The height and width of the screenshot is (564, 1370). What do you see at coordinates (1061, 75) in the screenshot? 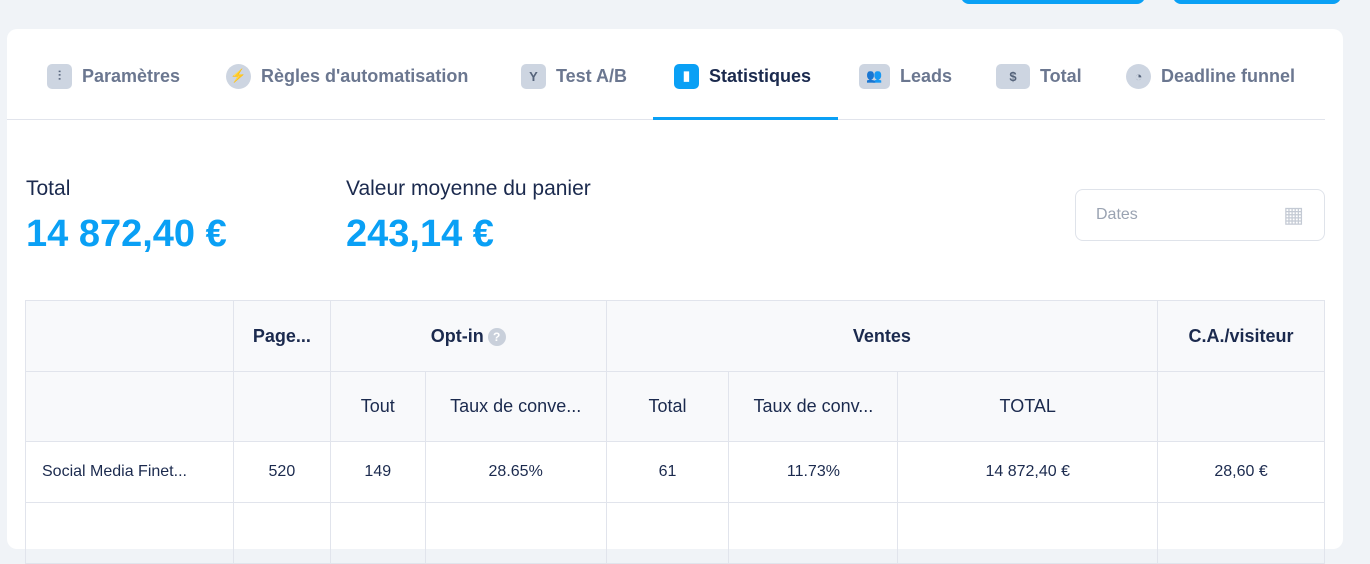
I see `tab-label: Total` at bounding box center [1061, 75].